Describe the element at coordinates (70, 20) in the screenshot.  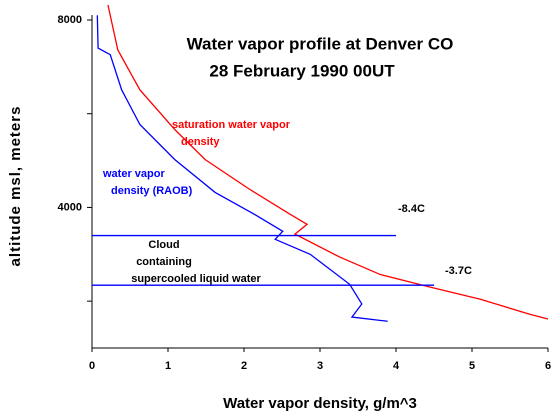
I see `y-tick-label: 8000` at that location.